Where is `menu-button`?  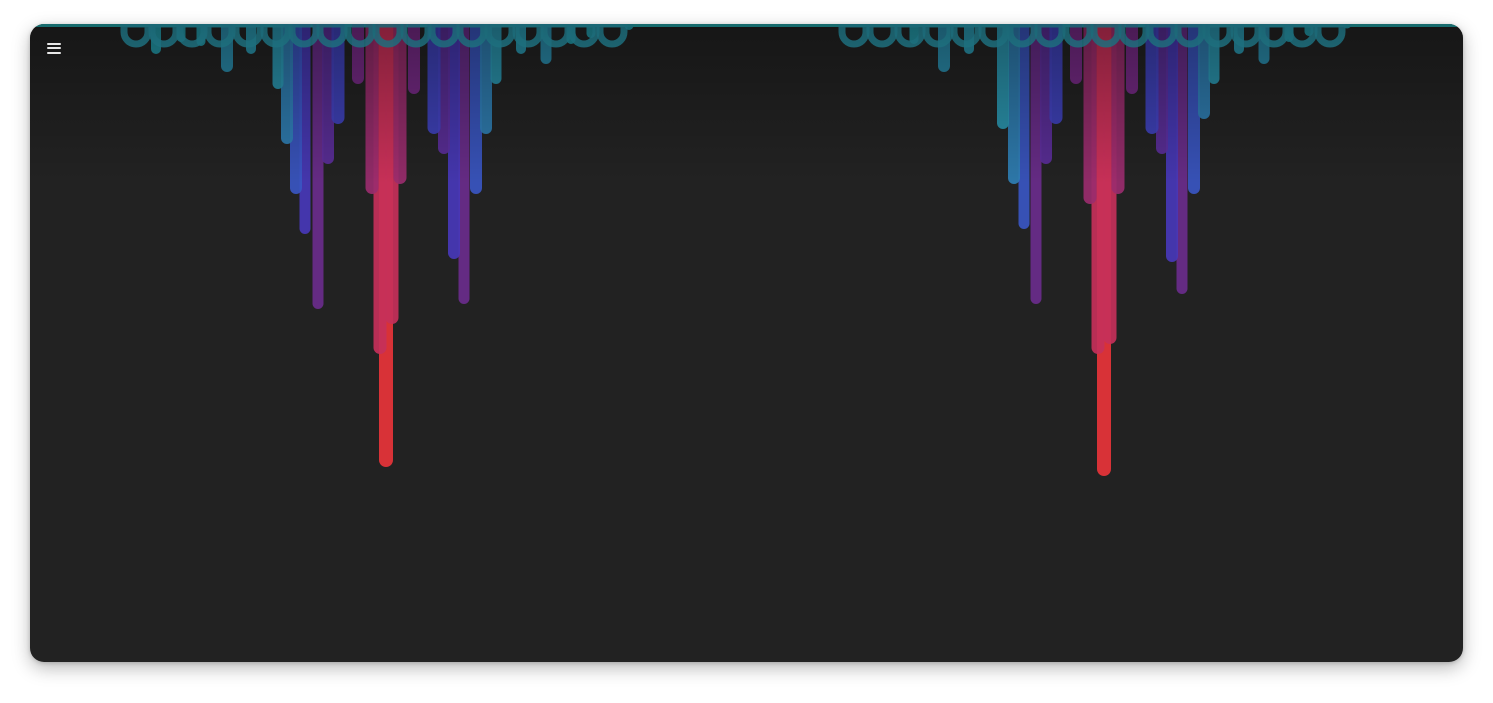
menu-button is located at coordinates (54, 48).